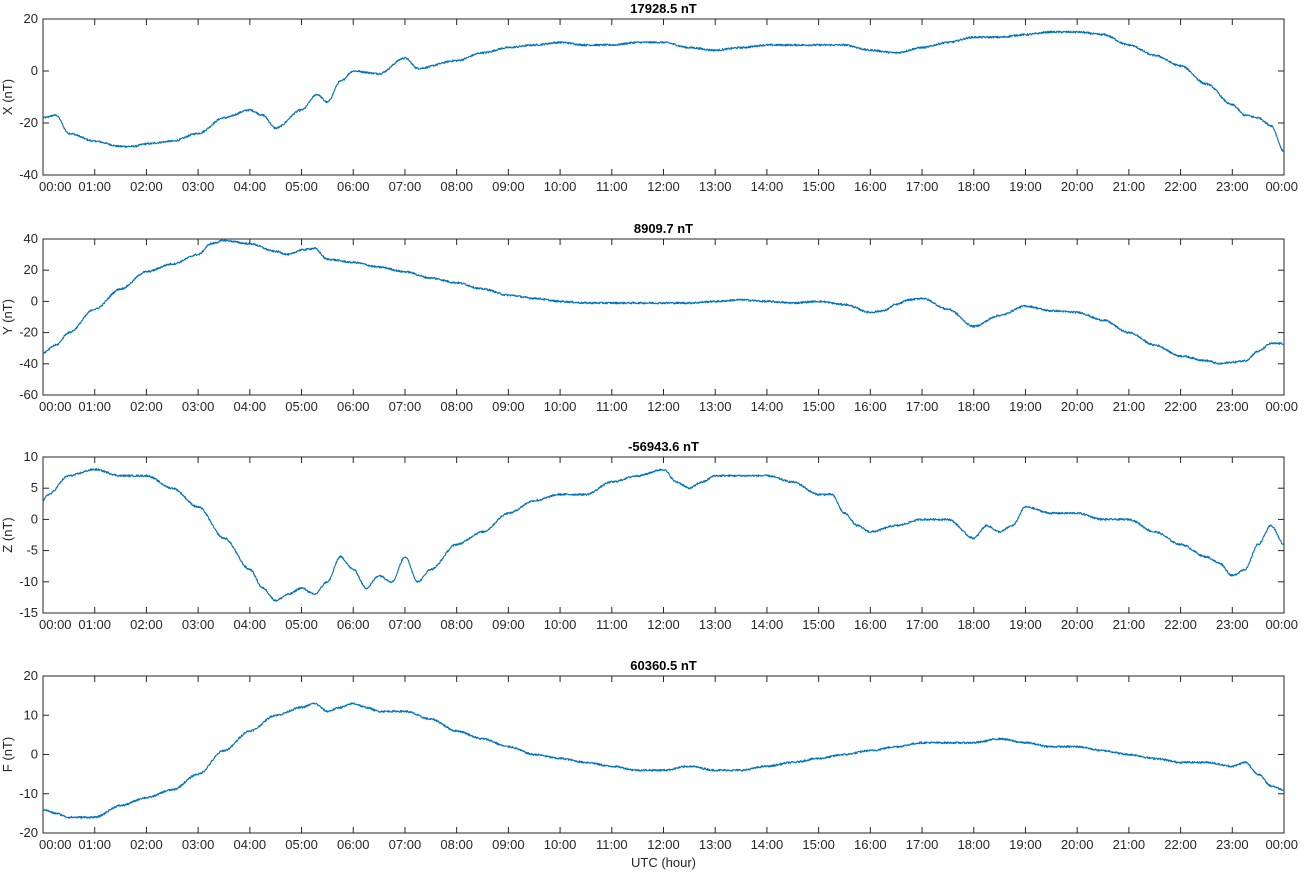 The height and width of the screenshot is (872, 1307). I want to click on panel-title: 17928.5 nT, so click(663, 8).